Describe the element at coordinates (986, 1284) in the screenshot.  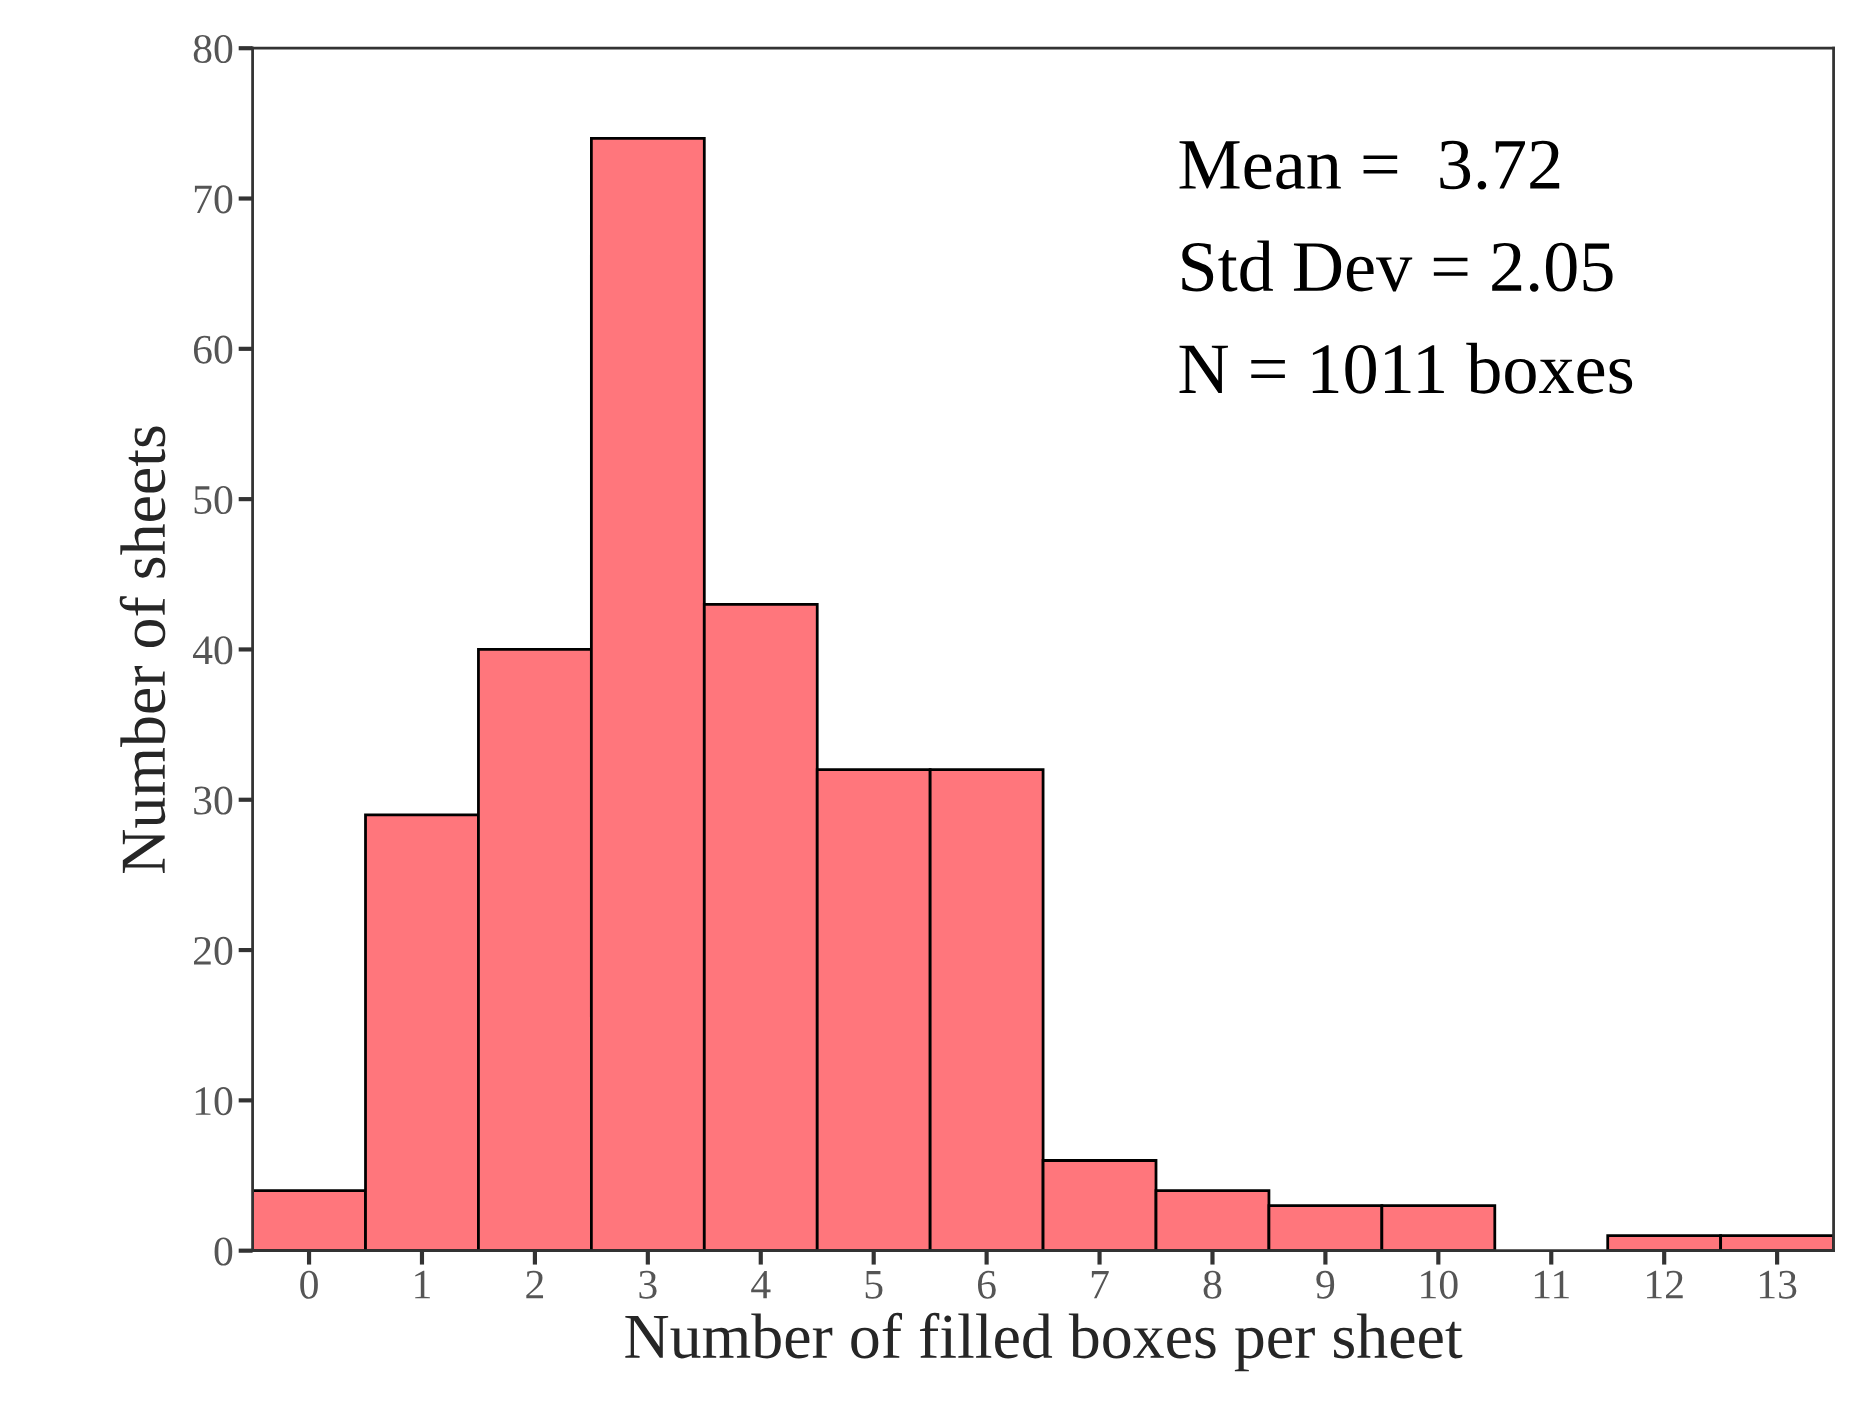
I see `x-tick-label: 6` at that location.